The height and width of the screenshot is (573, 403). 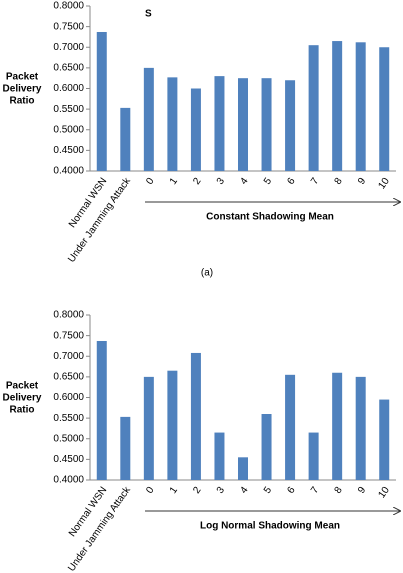 I want to click on chart-title: S, so click(x=148, y=14).